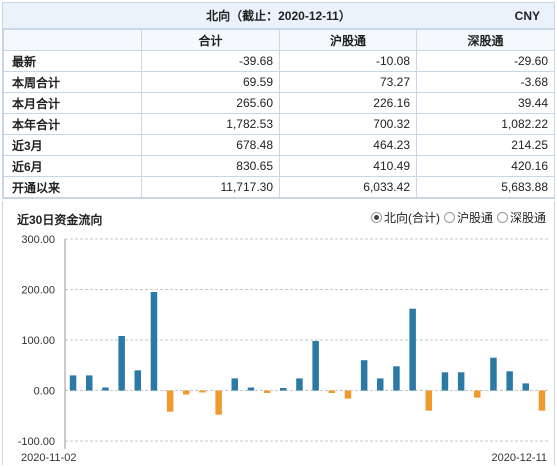  What do you see at coordinates (348, 187) in the screenshot?
I see `table-cell: 6,033.42` at bounding box center [348, 187].